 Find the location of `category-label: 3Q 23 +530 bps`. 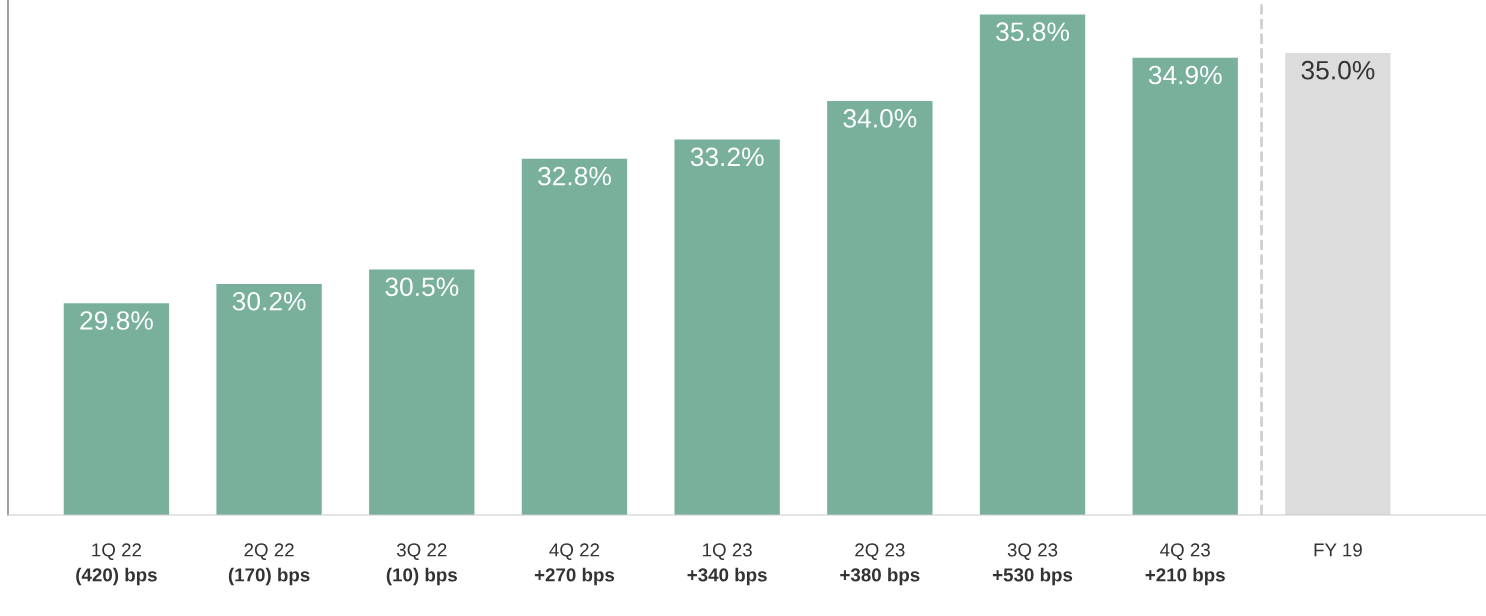

category-label: 3Q 23 +530 bps is located at coordinates (1032, 564).